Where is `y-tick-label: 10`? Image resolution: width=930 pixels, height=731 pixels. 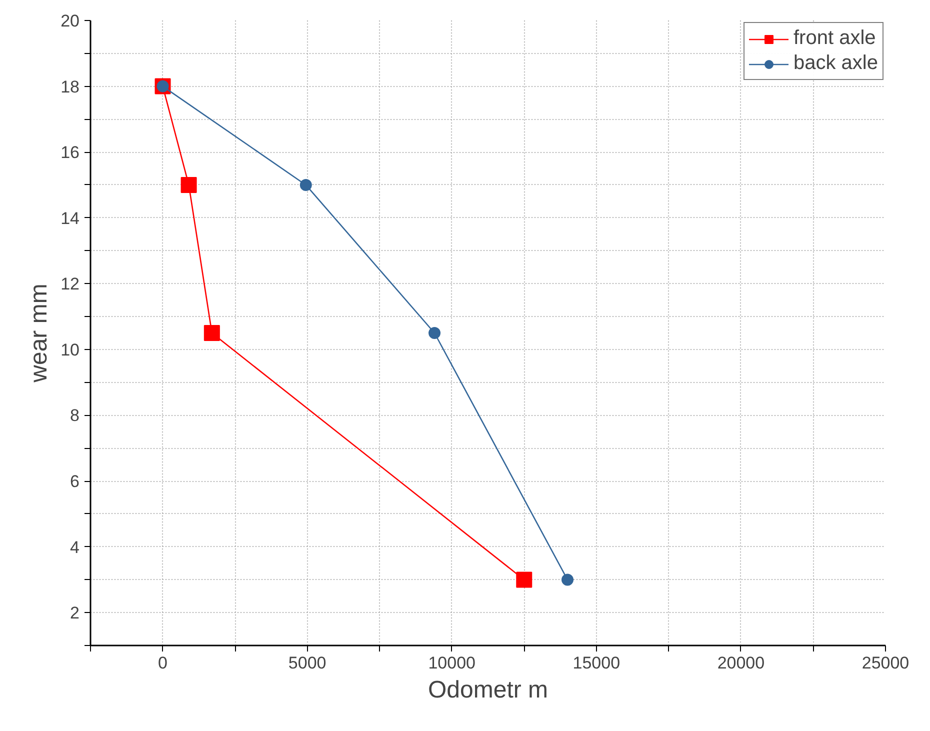 y-tick-label: 10 is located at coordinates (70, 350).